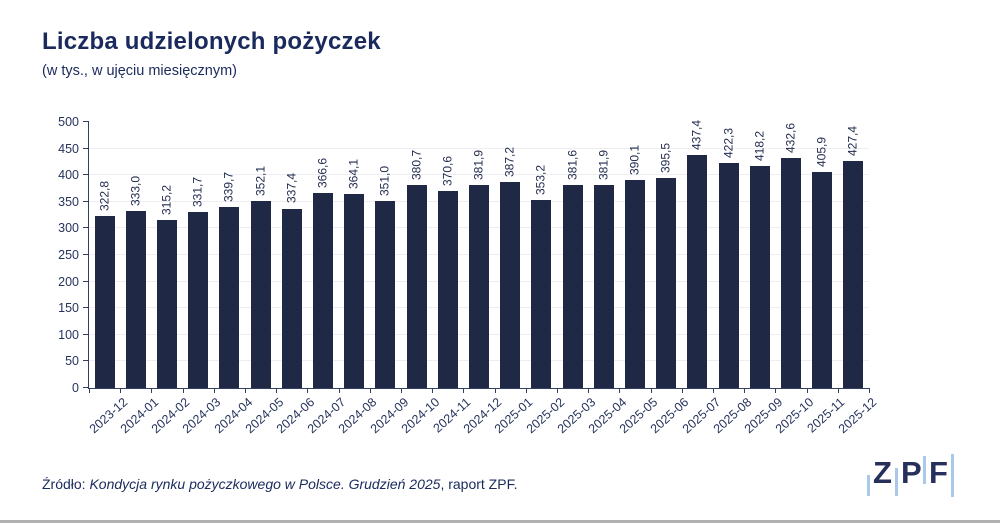 This screenshot has height=525, width=1000. What do you see at coordinates (211, 41) in the screenshot?
I see `page-title: Liczba udzielonych pożyczek` at bounding box center [211, 41].